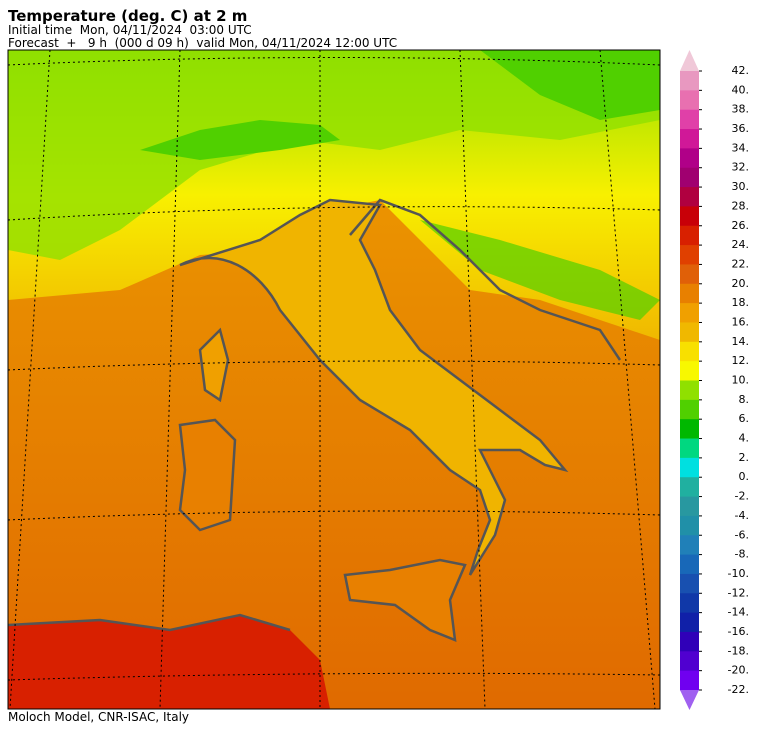 This screenshot has width=760, height=731. I want to click on colorbar-label: 34., so click(741, 147).